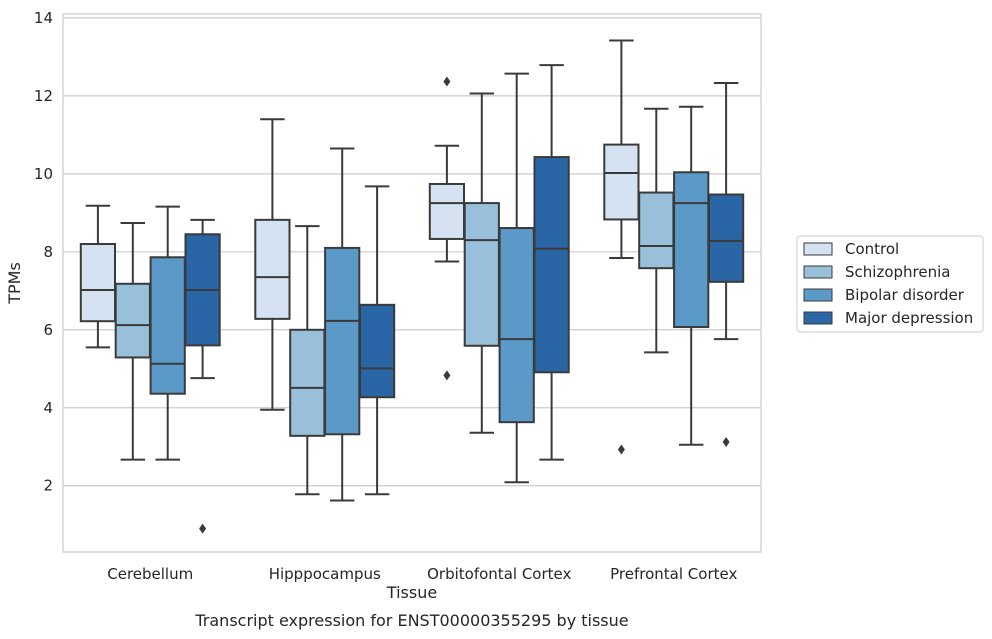 This screenshot has width=992, height=639. Describe the element at coordinates (43, 96) in the screenshot. I see `y-tick-label: 12` at that location.